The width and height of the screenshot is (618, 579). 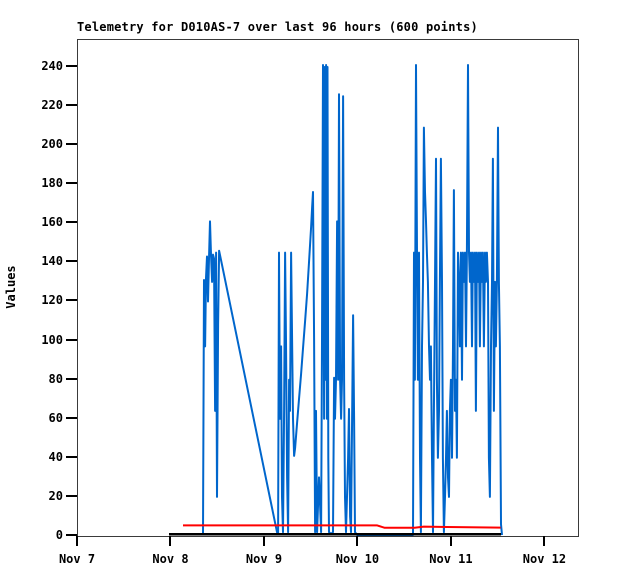 What do you see at coordinates (544, 559) in the screenshot?
I see `x-tick-label: Nov 12` at bounding box center [544, 559].